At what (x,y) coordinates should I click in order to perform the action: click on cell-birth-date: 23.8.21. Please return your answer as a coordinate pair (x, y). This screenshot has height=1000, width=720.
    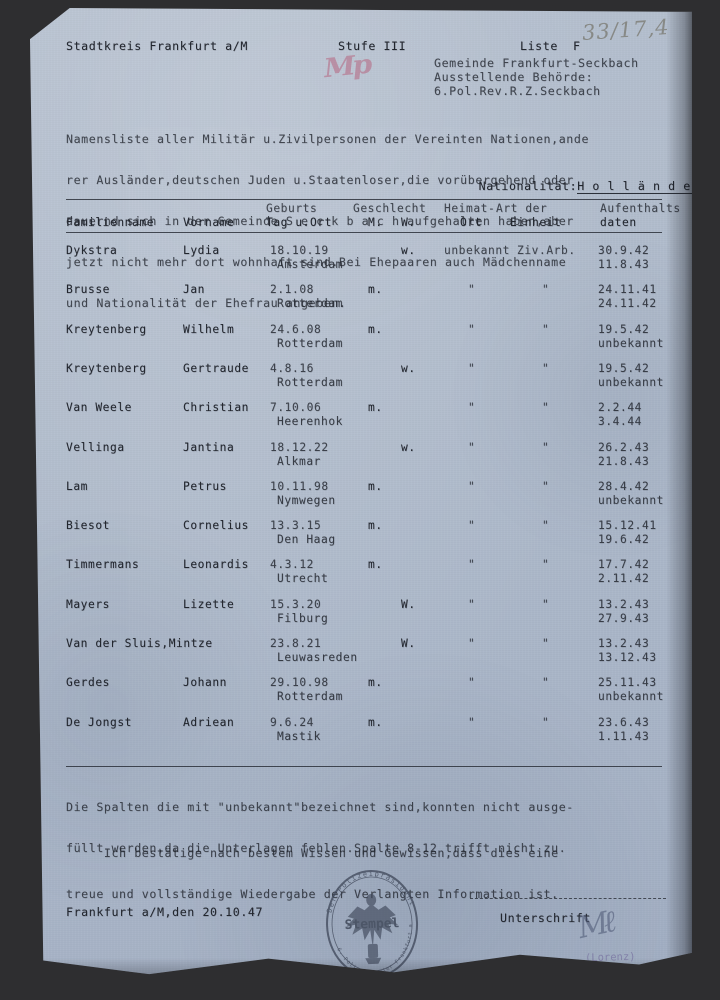
    Looking at the image, I should click on (296, 643).